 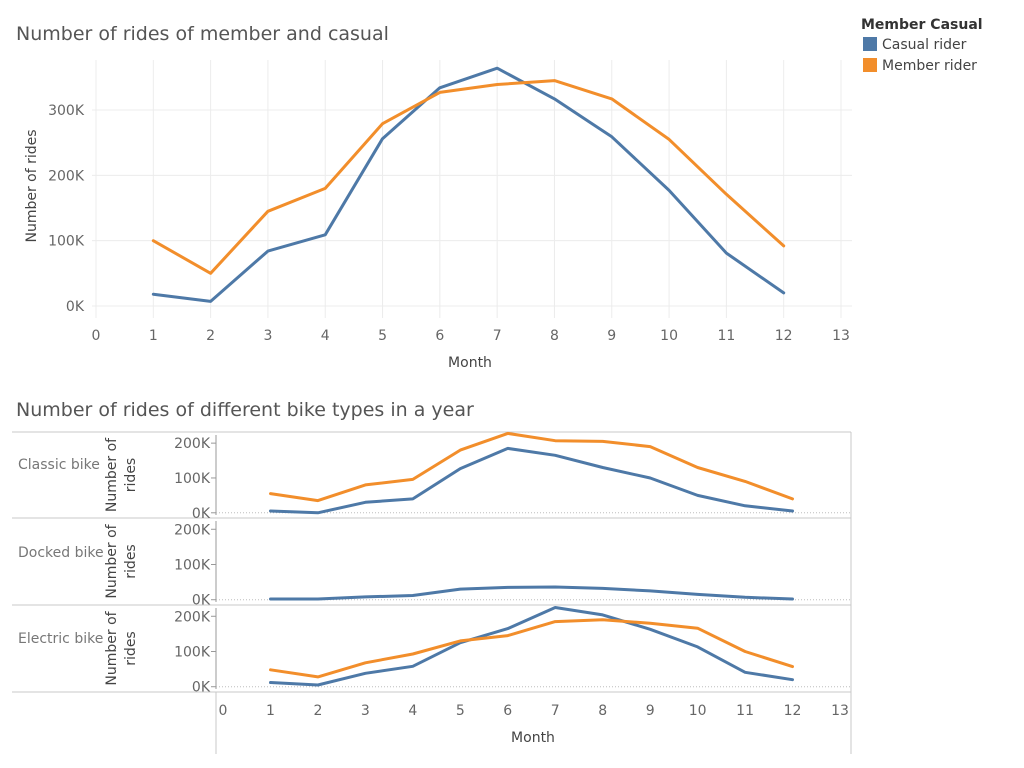 I want to click on facet-classic-bike-series-casual-rider, so click(x=531, y=480).